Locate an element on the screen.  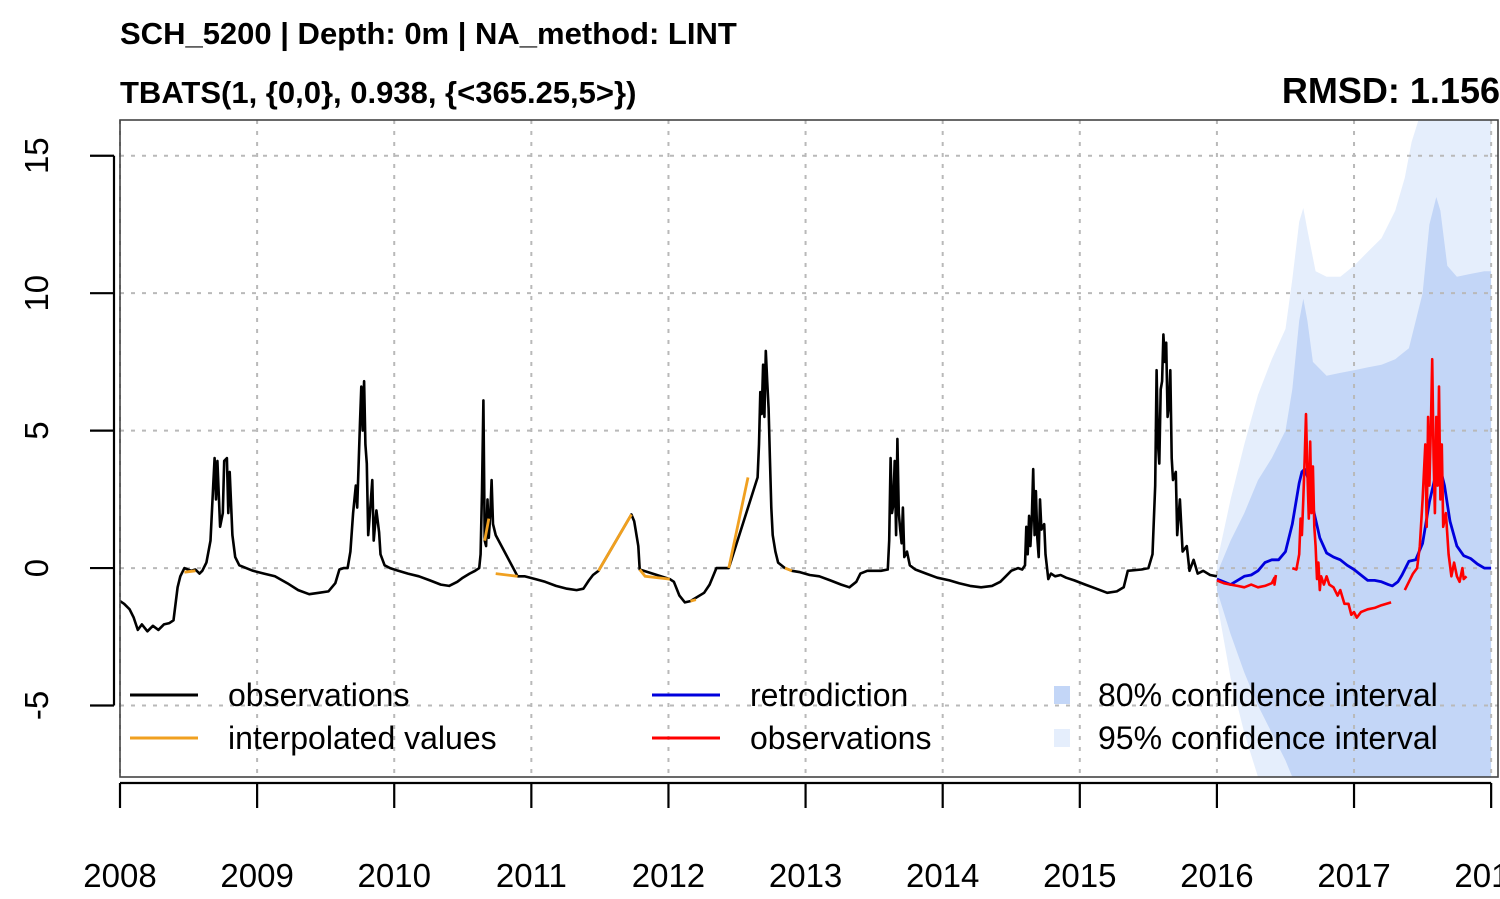
chart-title: SCH_5200 | Depth: 0m | NA_method: LINT is located at coordinates (428, 33).